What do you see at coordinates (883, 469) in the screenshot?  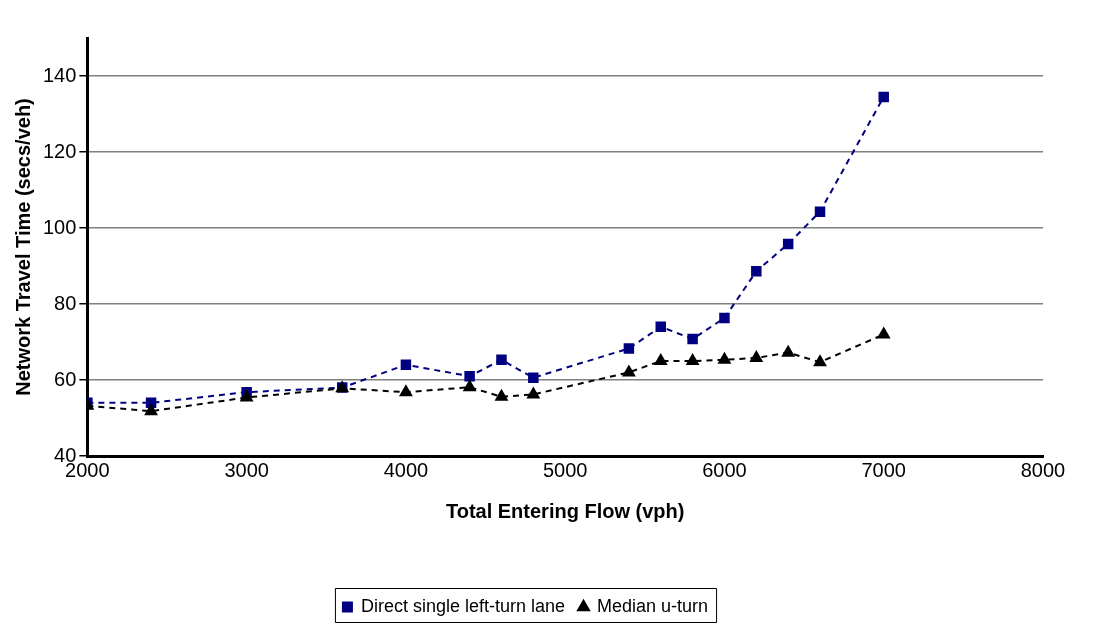 I see `x-tick-label: 7000` at bounding box center [883, 469].